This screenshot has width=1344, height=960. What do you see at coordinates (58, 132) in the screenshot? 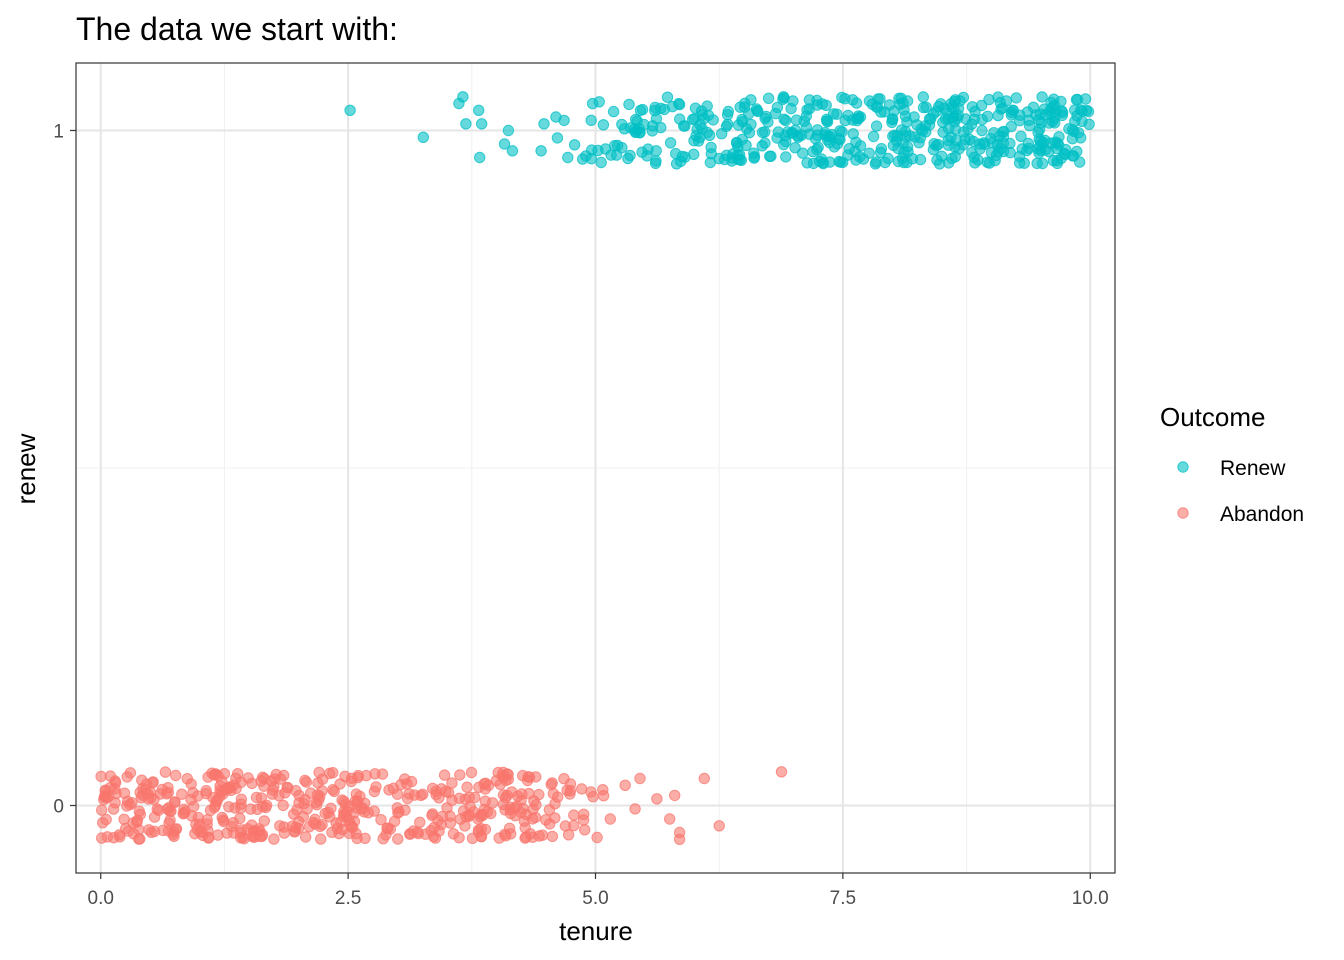
I see `y-tick-label: 1` at bounding box center [58, 132].